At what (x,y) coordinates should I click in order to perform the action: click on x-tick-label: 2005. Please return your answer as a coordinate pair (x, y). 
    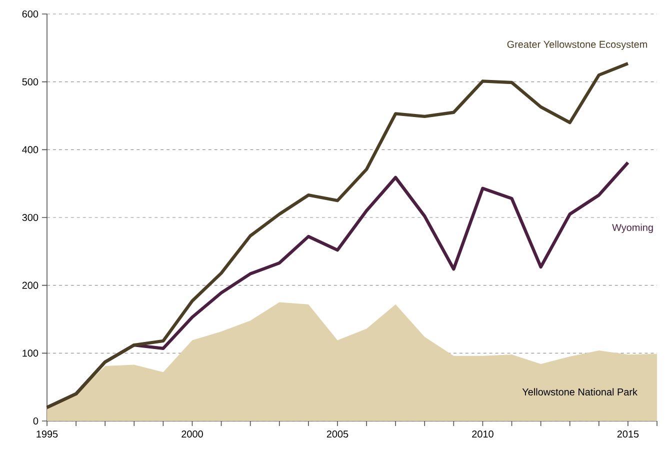
    Looking at the image, I should click on (337, 434).